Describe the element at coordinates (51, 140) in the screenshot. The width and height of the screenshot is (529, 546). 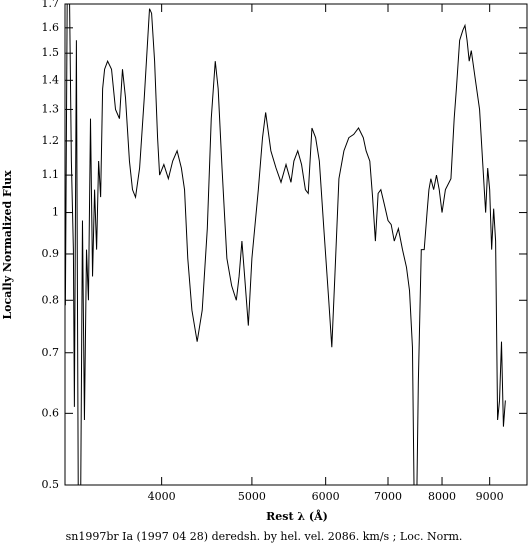
I see `y-tick-label: 1.2` at that location.